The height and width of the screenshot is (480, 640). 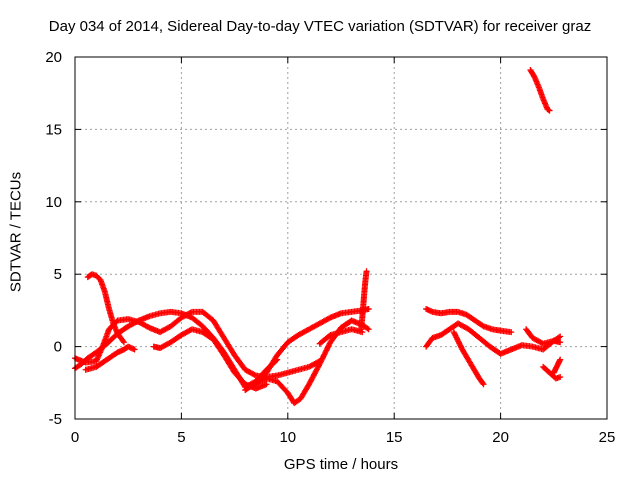 What do you see at coordinates (53, 129) in the screenshot?
I see `y-tick-label: 15` at bounding box center [53, 129].